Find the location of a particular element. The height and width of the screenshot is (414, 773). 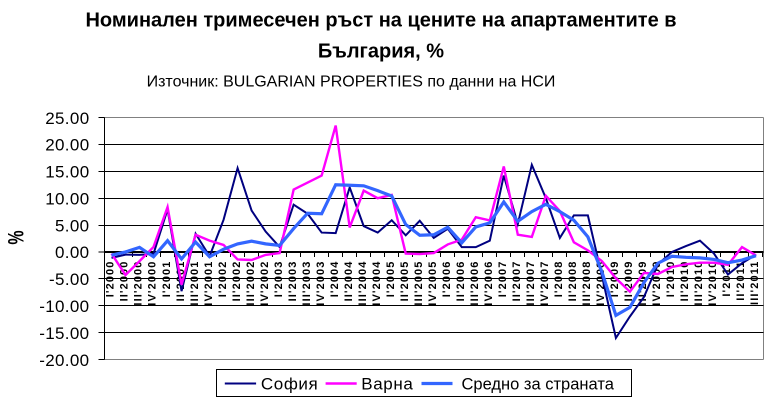

svg-text: I'2008 is located at coordinates (559, 279).